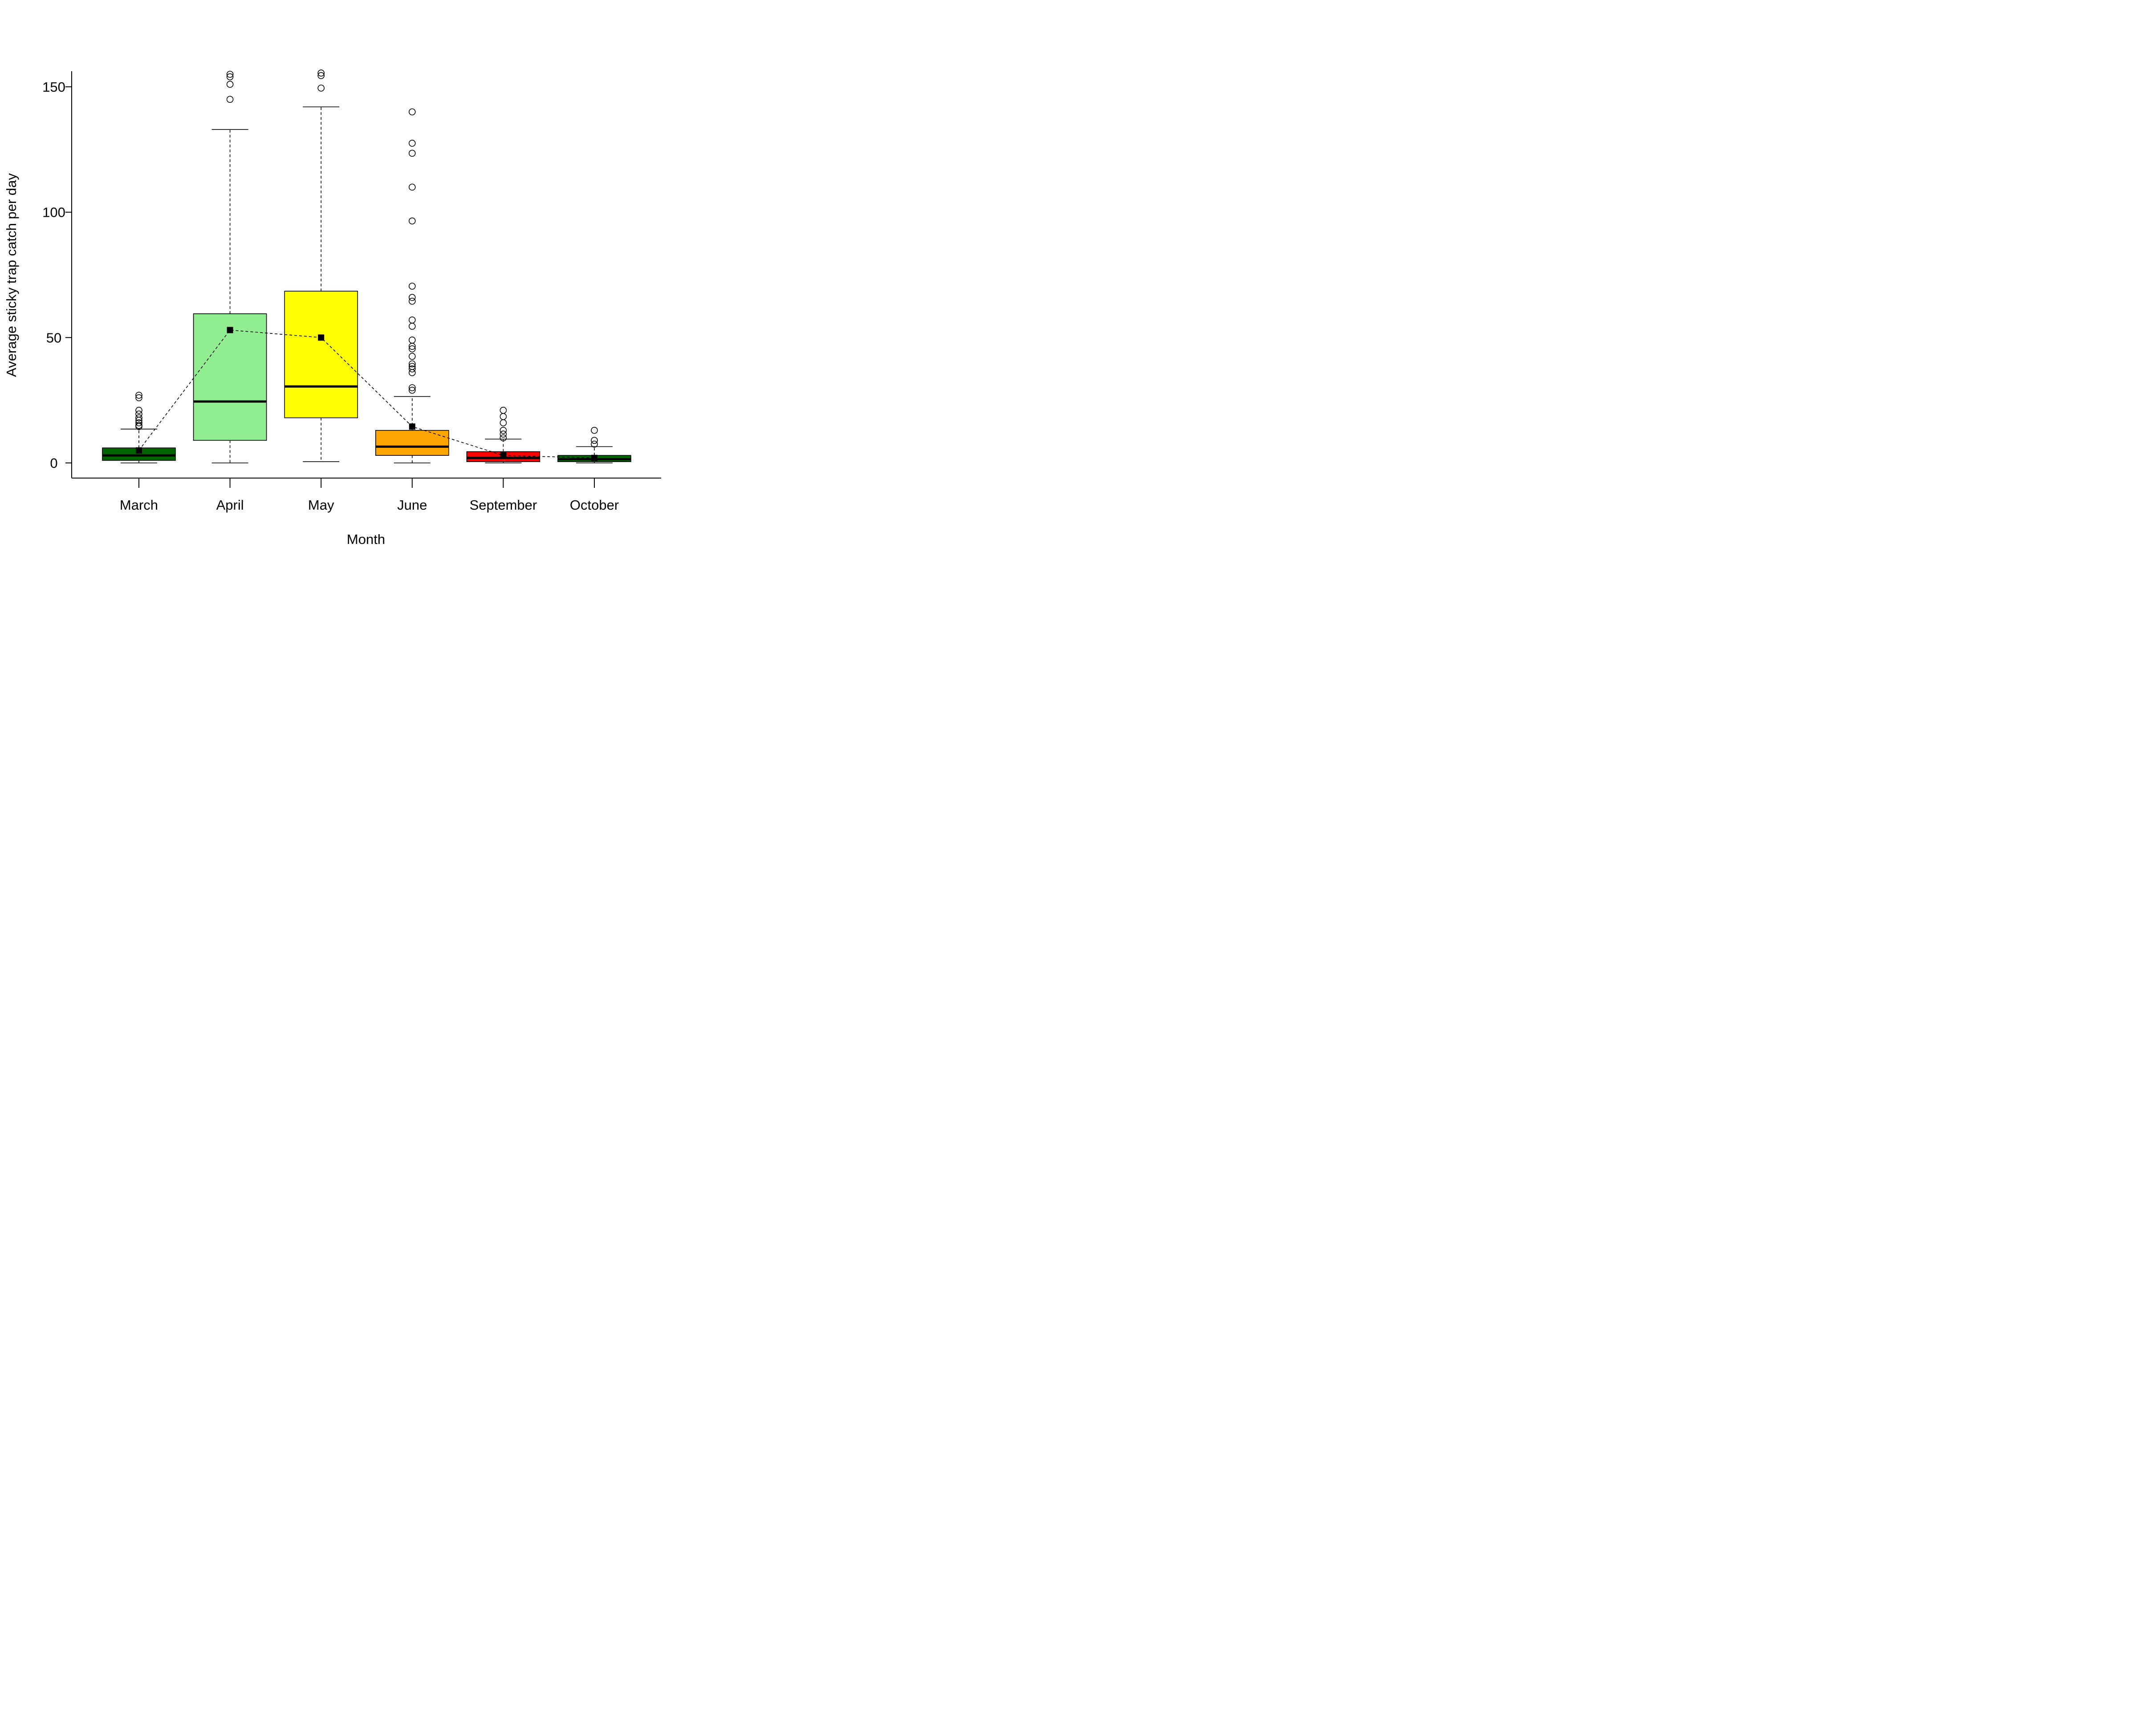  I want to click on box-june, so click(412, 285).